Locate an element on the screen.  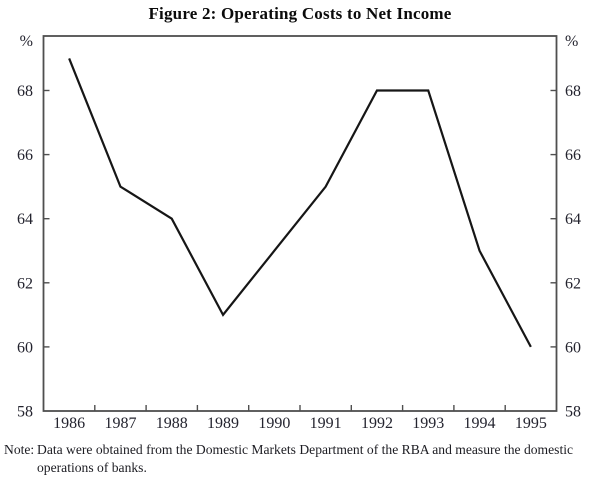
y-axis-label-left: 58 is located at coordinates (25, 412).